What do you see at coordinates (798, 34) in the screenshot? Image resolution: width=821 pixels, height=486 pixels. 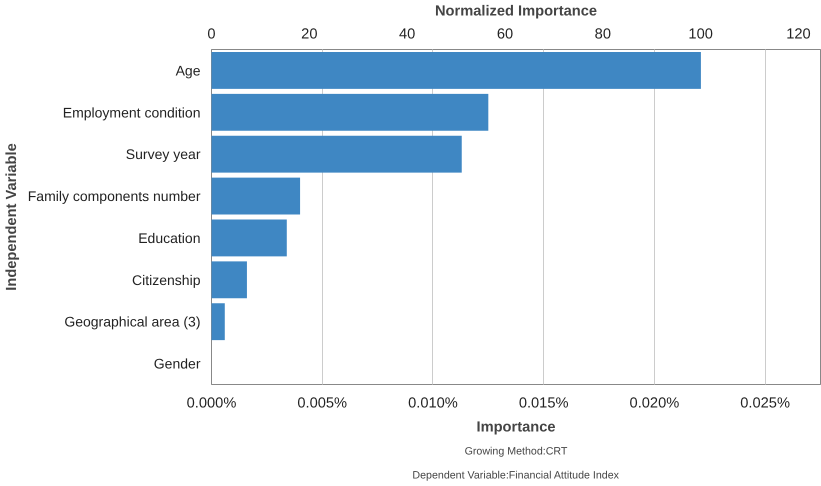 I see `x2-tick-label: 120` at bounding box center [798, 34].